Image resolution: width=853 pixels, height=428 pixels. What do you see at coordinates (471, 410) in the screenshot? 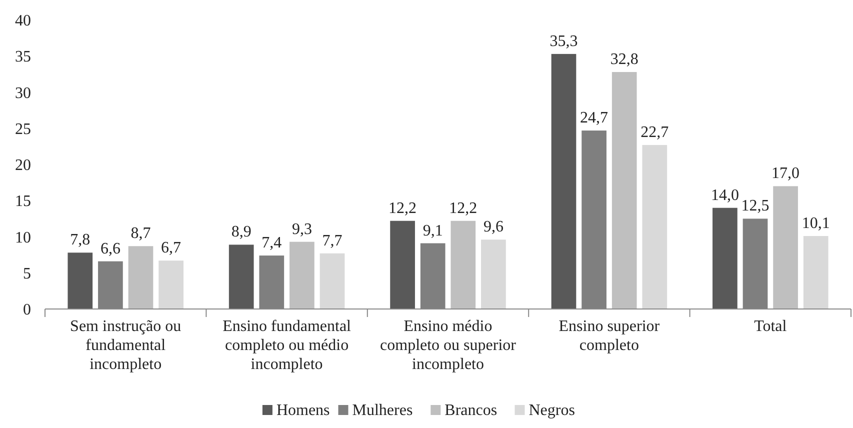
I see `legend-label: Brancos` at bounding box center [471, 410].